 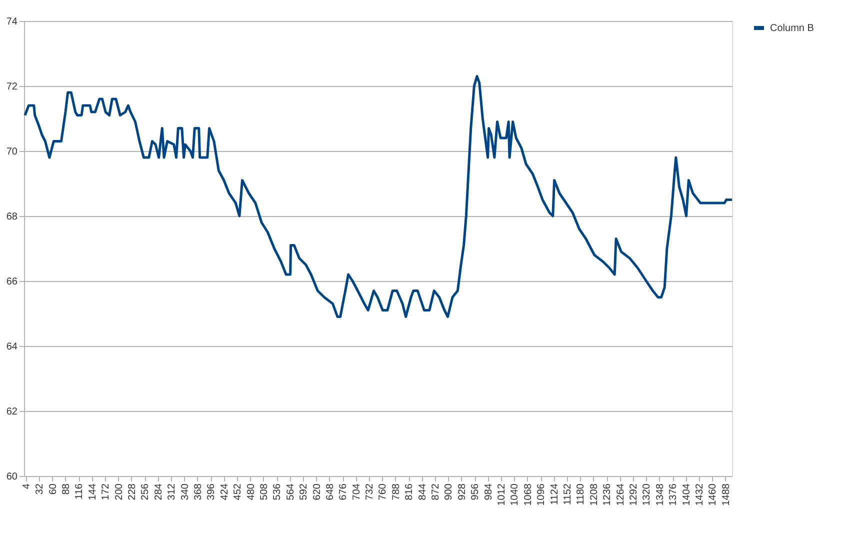 I want to click on x-tick-label: 228, so click(x=132, y=491).